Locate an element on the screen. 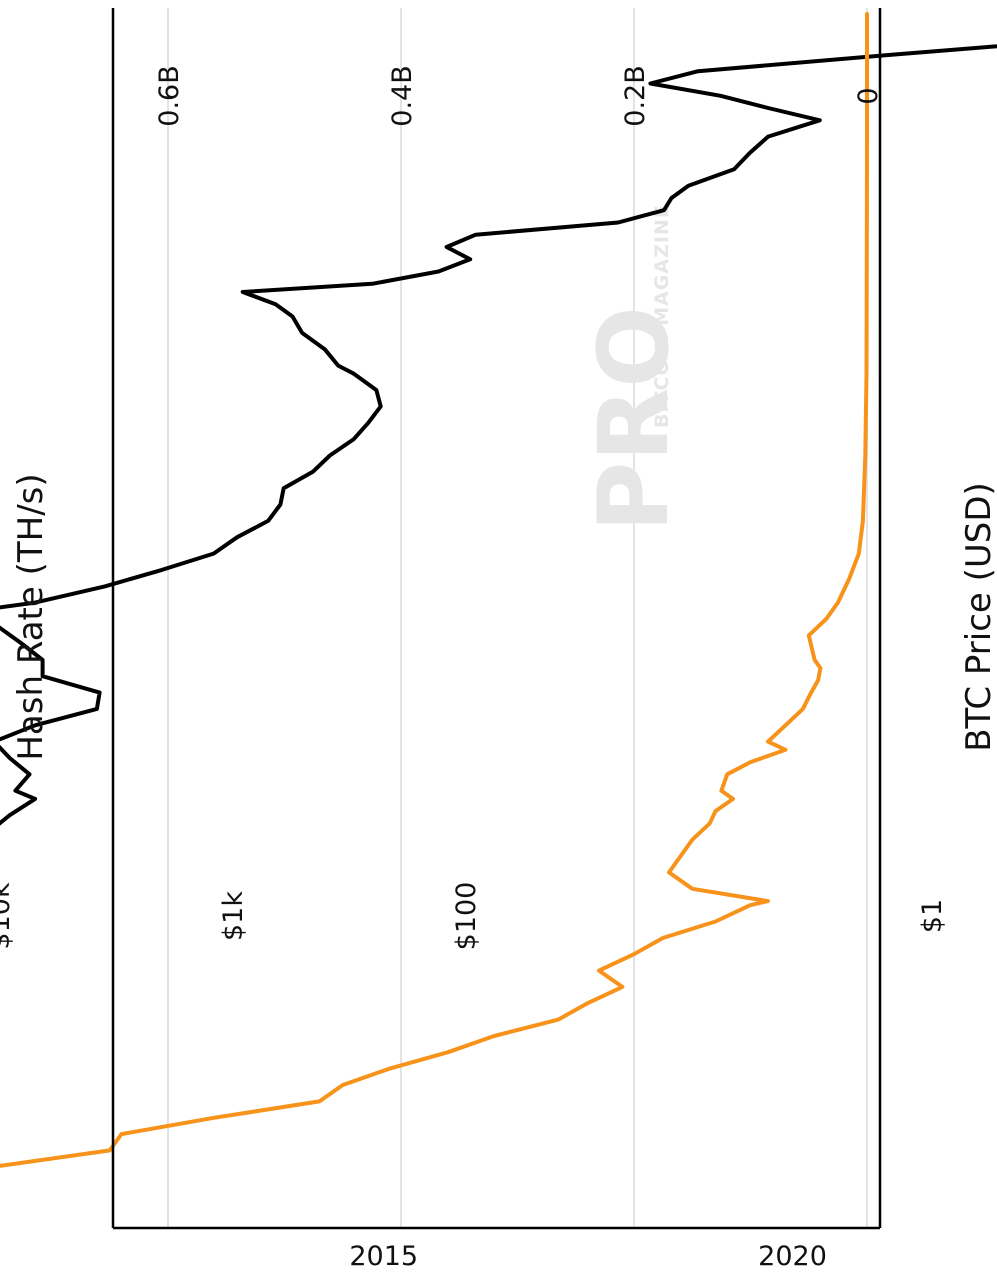 The width and height of the screenshot is (997, 1280). right-tick-label-1: $100 is located at coordinates (466, 916).